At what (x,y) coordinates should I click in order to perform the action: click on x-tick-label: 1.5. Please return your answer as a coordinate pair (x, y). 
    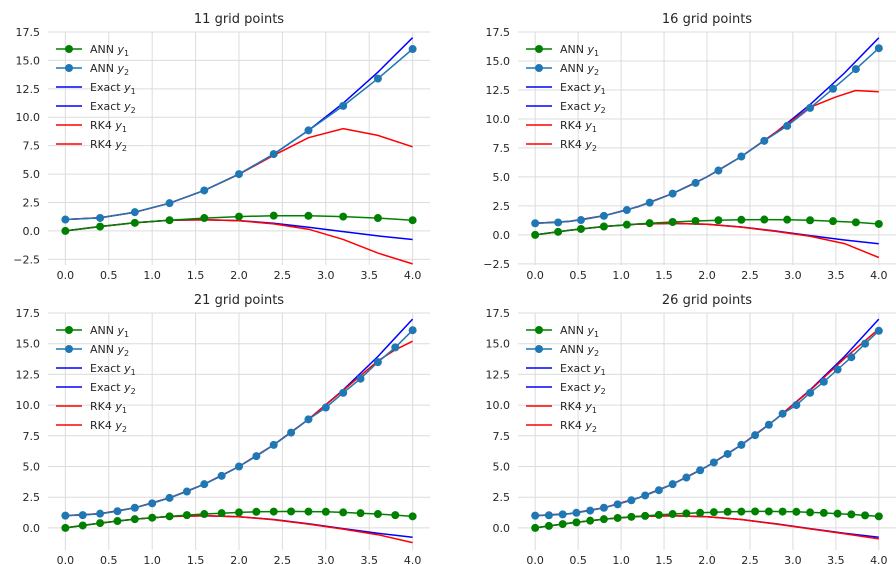
    Looking at the image, I should click on (196, 275).